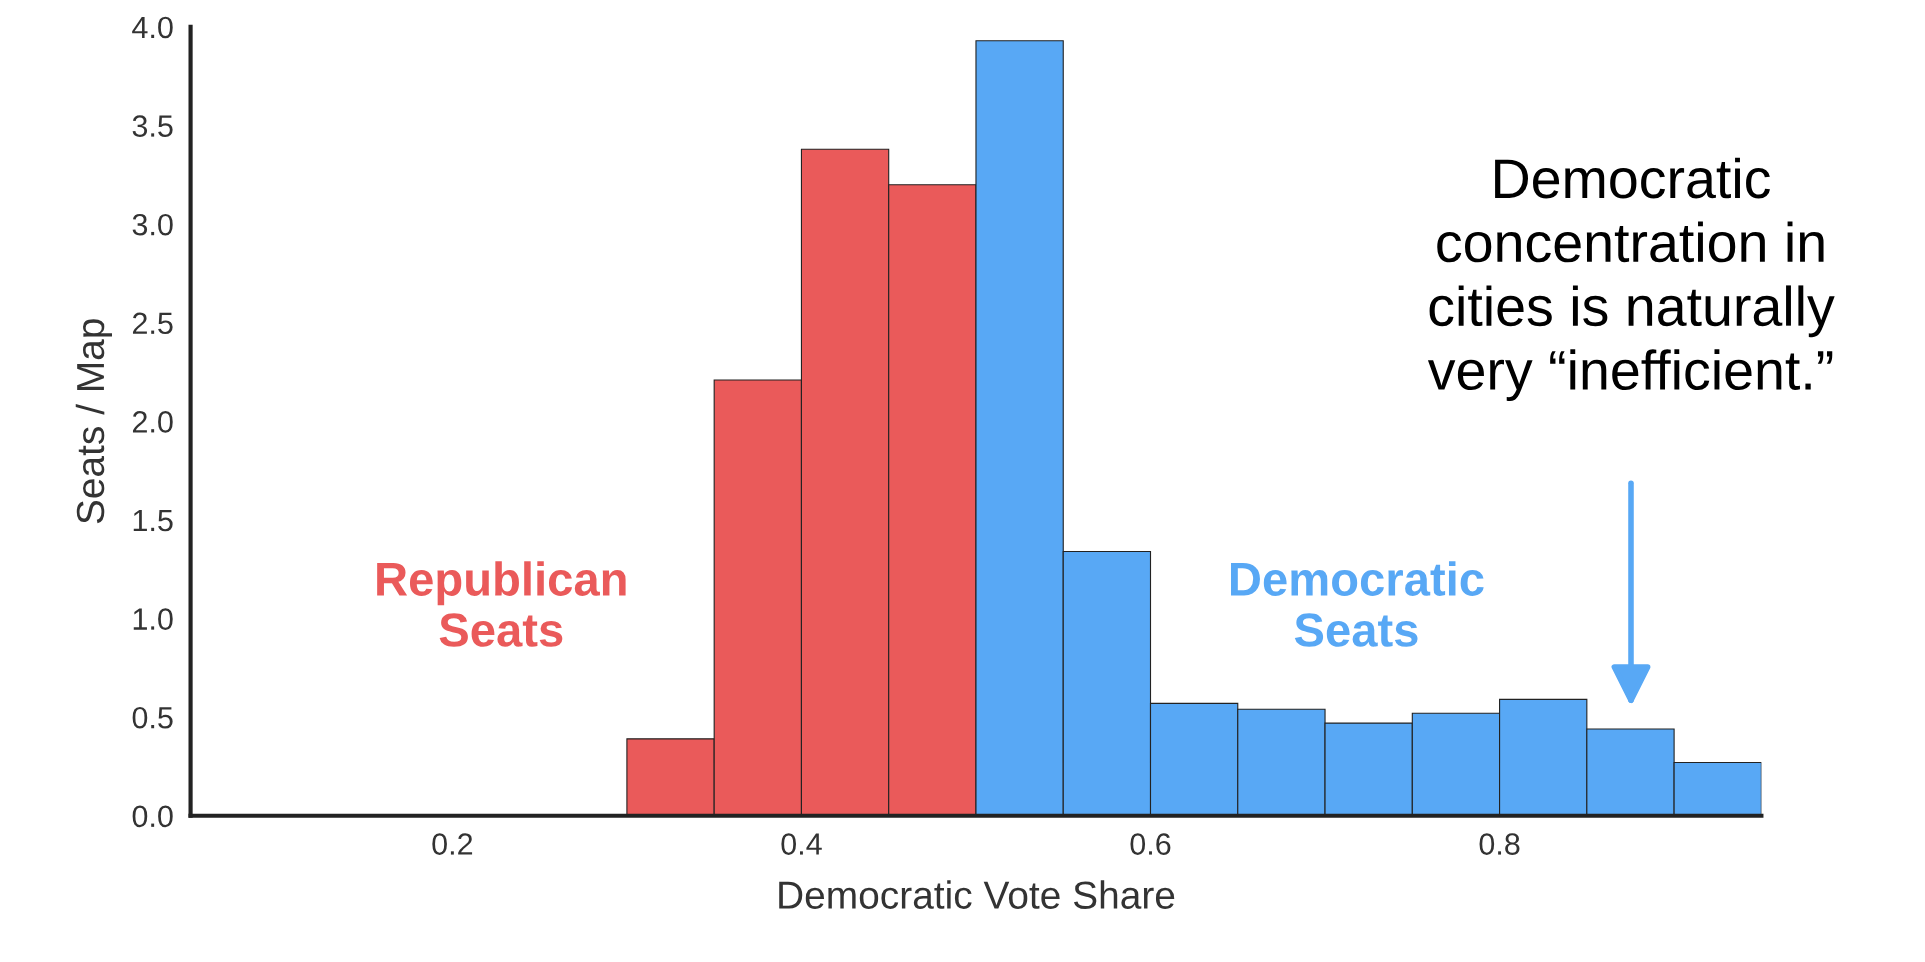 This screenshot has width=1925, height=962. I want to click on y-tick-label: 3.0, so click(152, 224).